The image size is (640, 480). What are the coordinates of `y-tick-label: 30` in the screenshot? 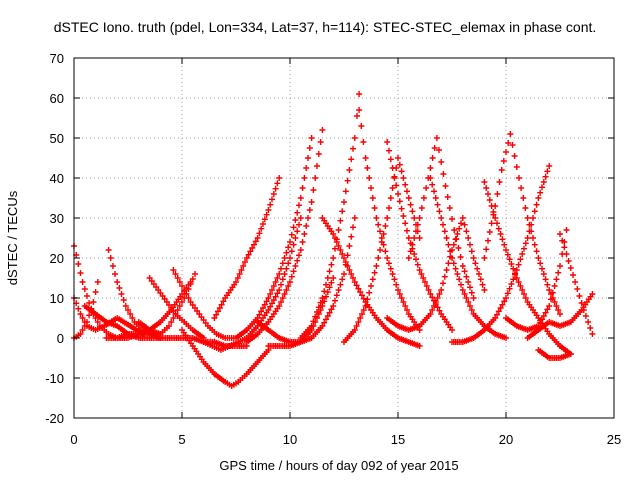 It's located at (57, 218).